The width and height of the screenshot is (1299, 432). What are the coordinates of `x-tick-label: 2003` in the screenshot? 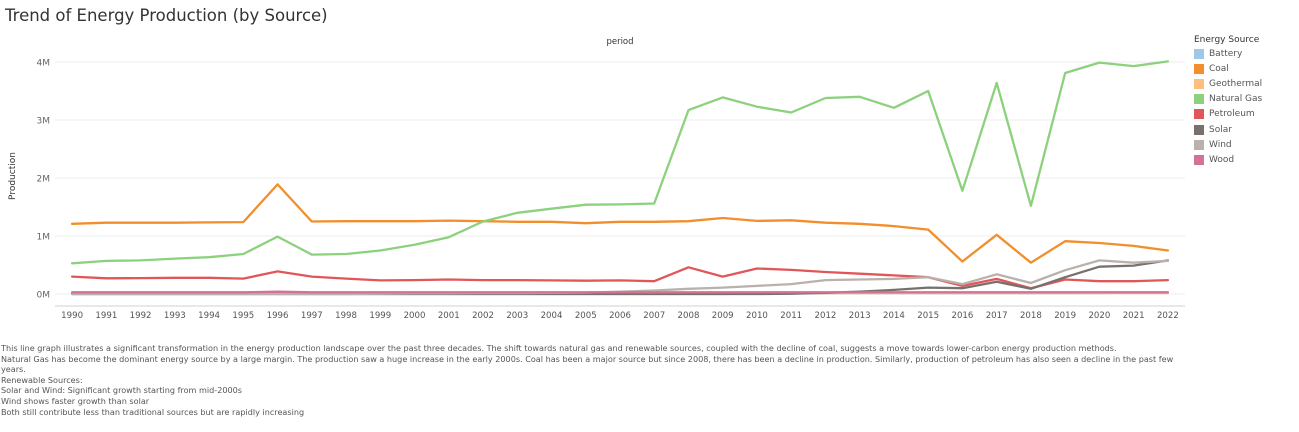 It's located at (517, 316).